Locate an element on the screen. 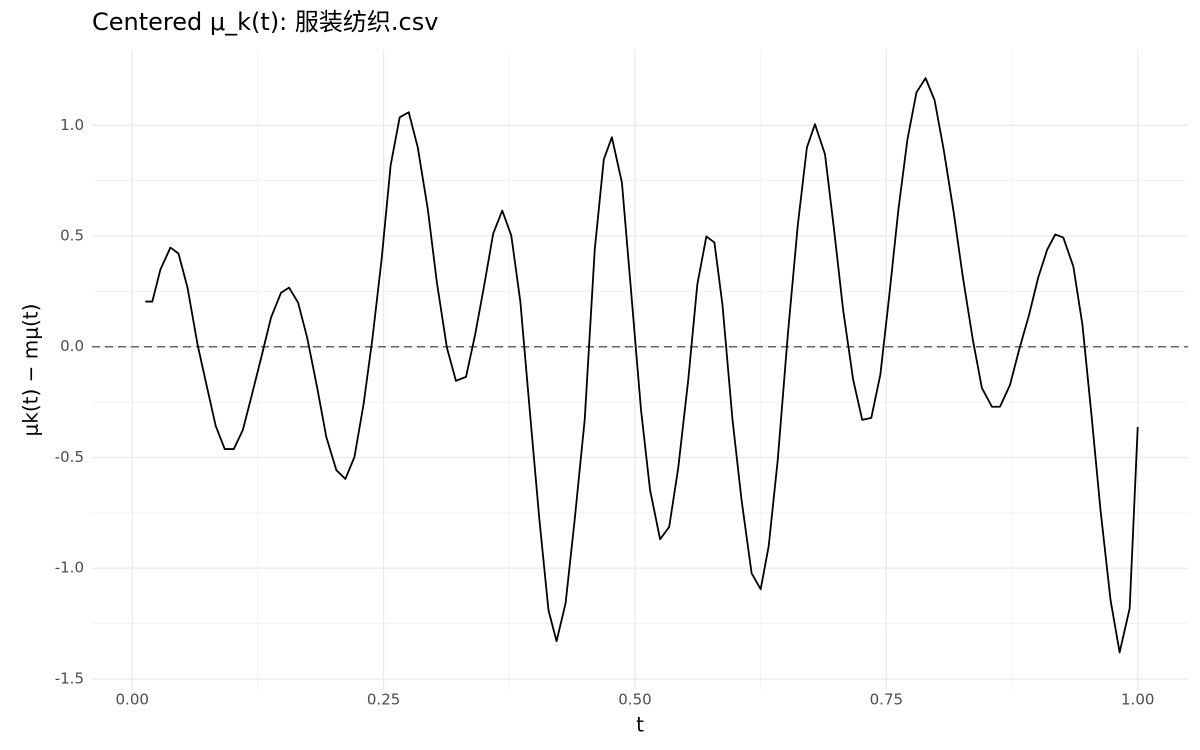  x-tick-label: 1.00 is located at coordinates (1137, 700).